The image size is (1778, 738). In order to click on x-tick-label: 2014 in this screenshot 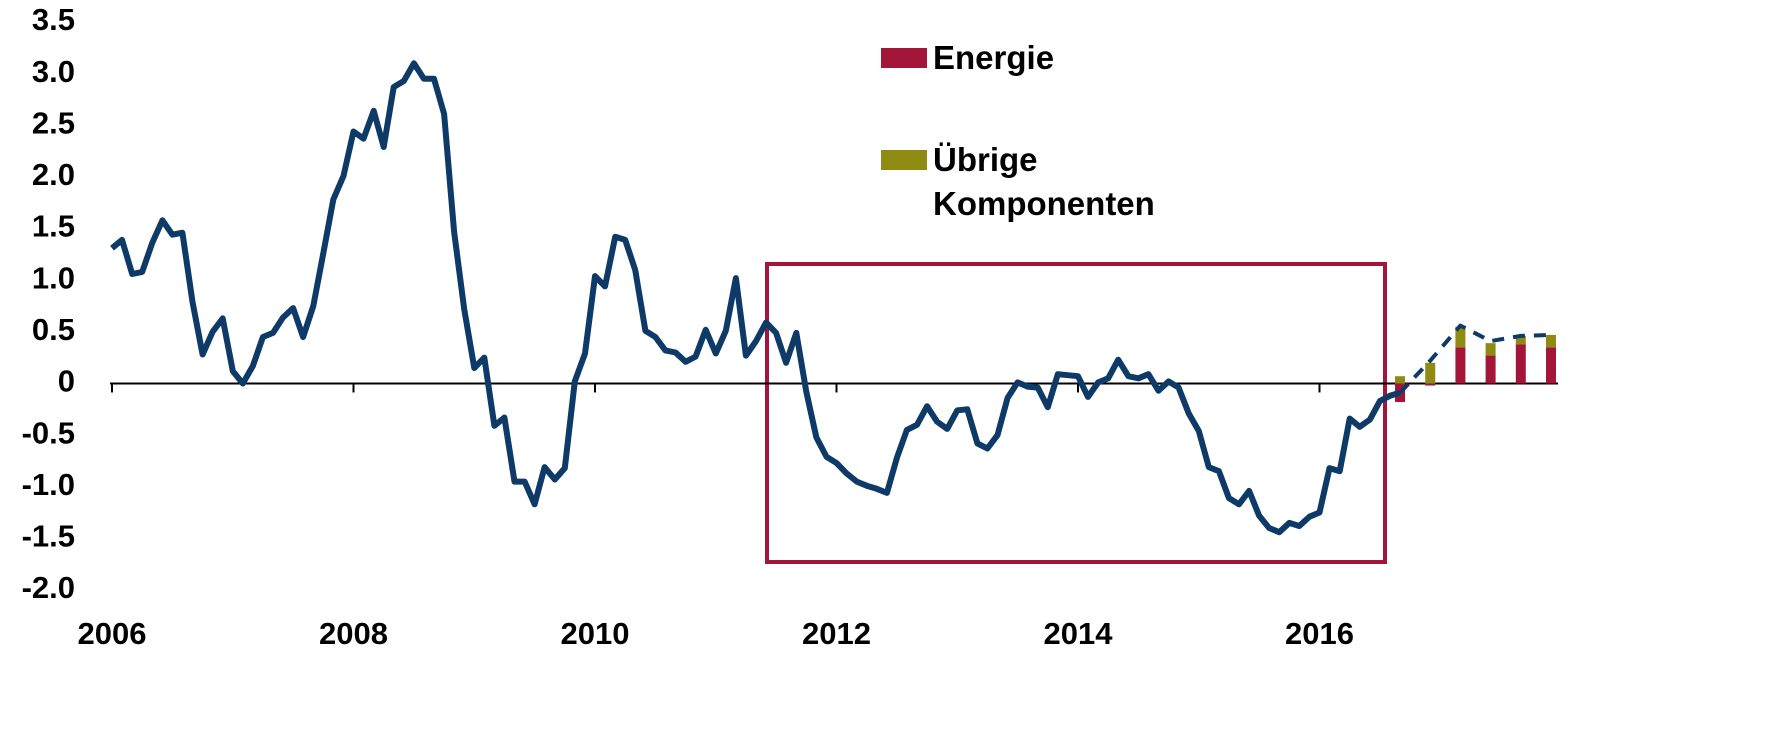, I will do `click(1079, 633)`.